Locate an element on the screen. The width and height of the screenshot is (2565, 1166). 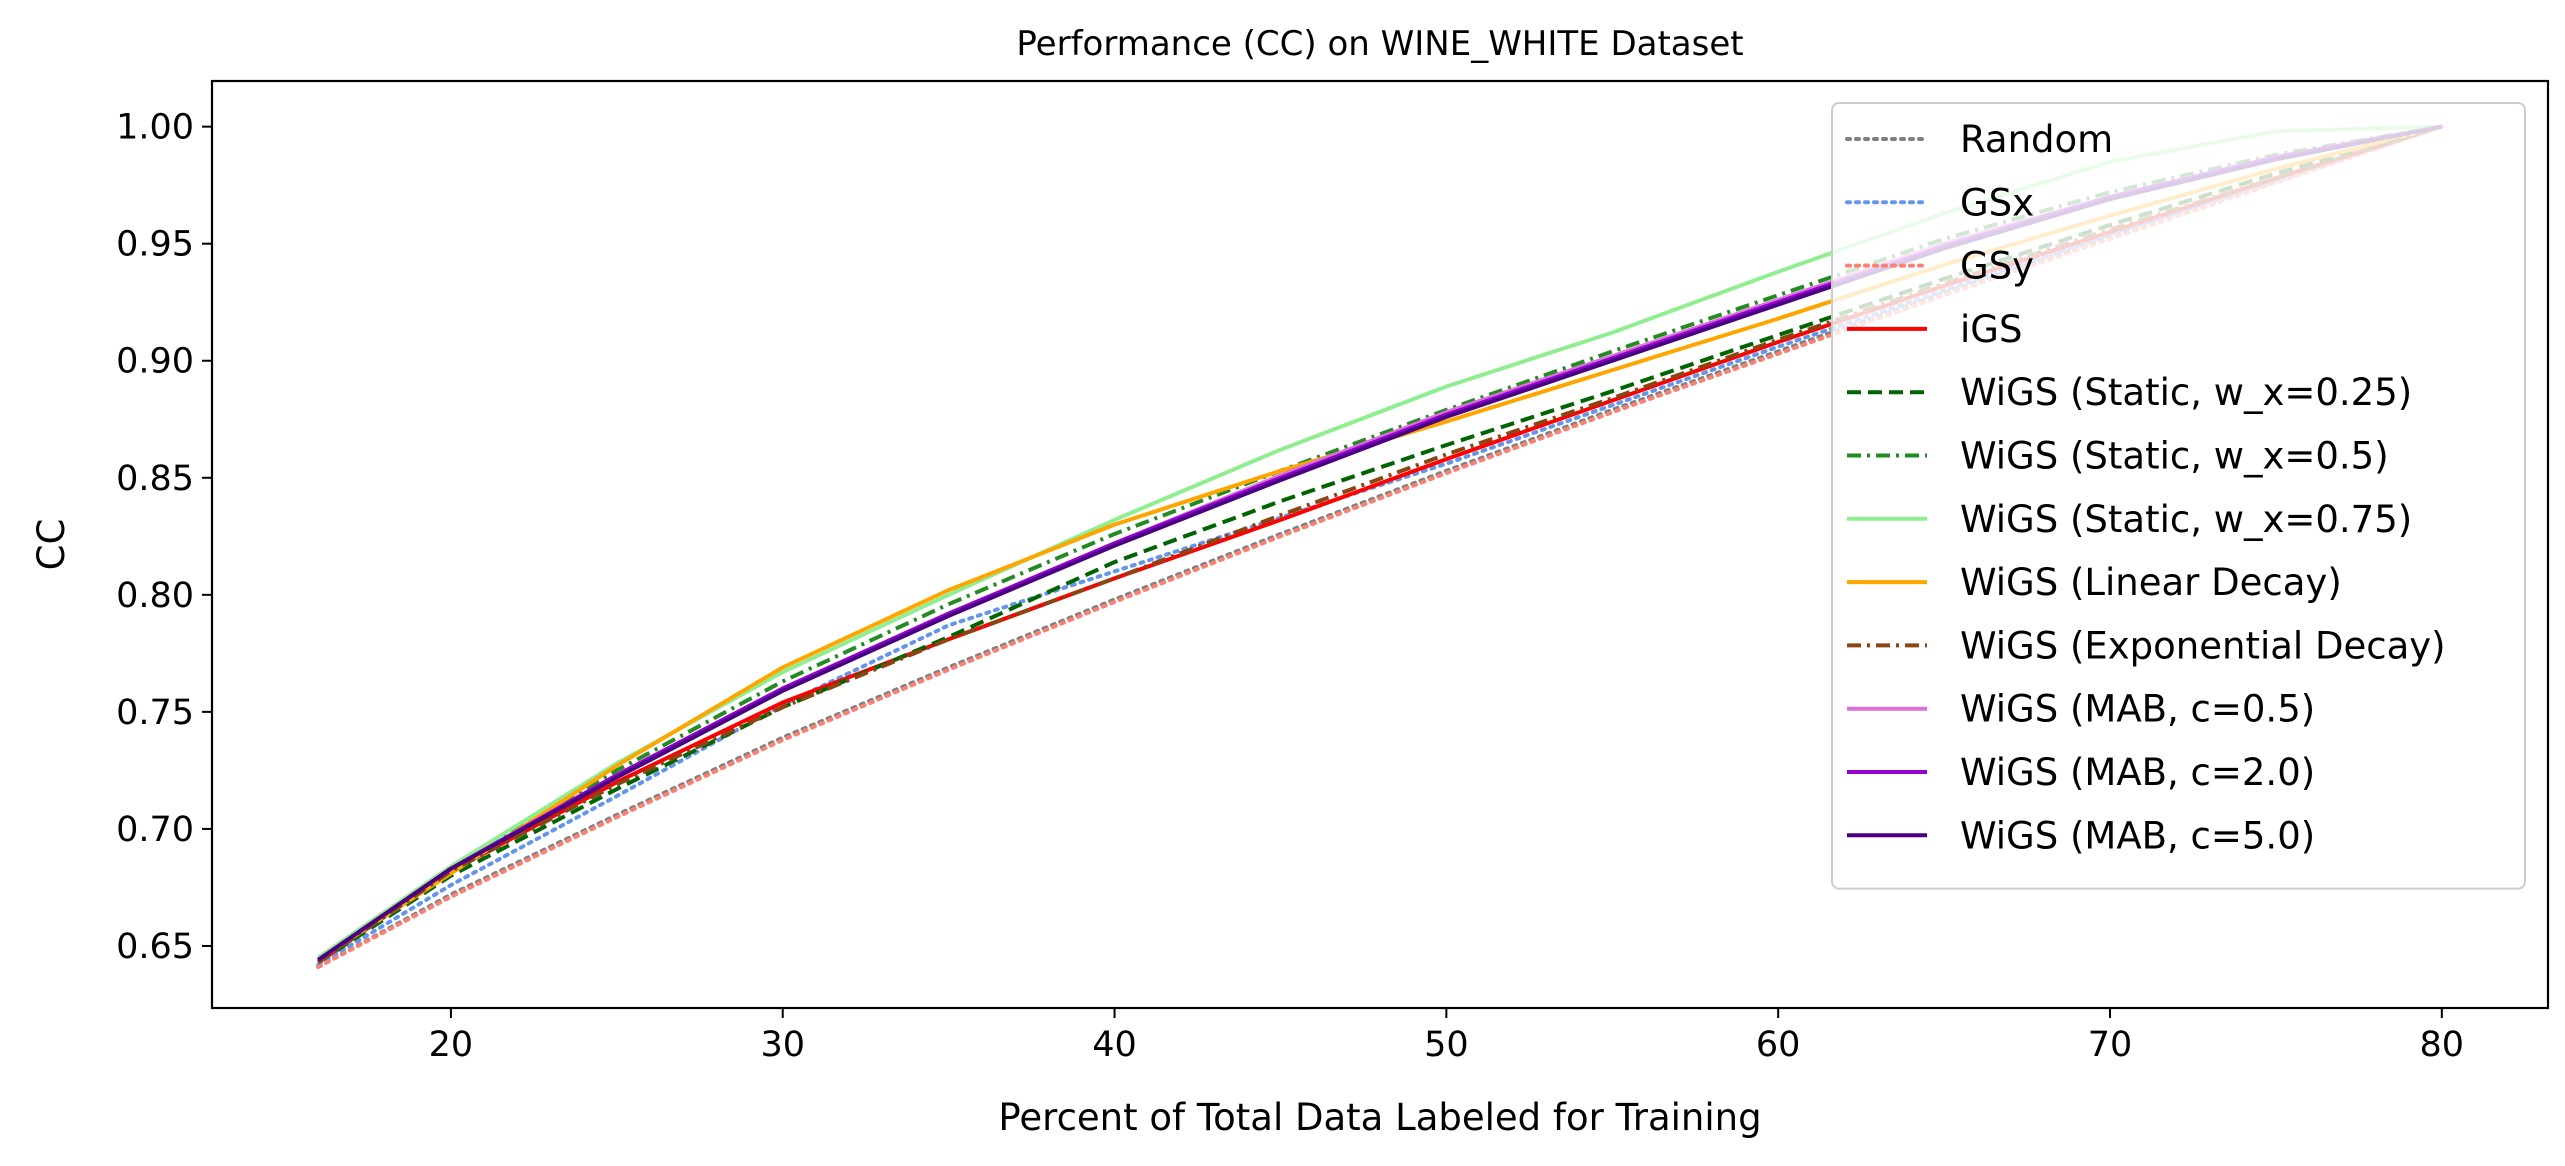
y-axis: 0.65 0.70 0.75 0.80 0.85 0.90 0.95 1.00 is located at coordinates (164, 537).